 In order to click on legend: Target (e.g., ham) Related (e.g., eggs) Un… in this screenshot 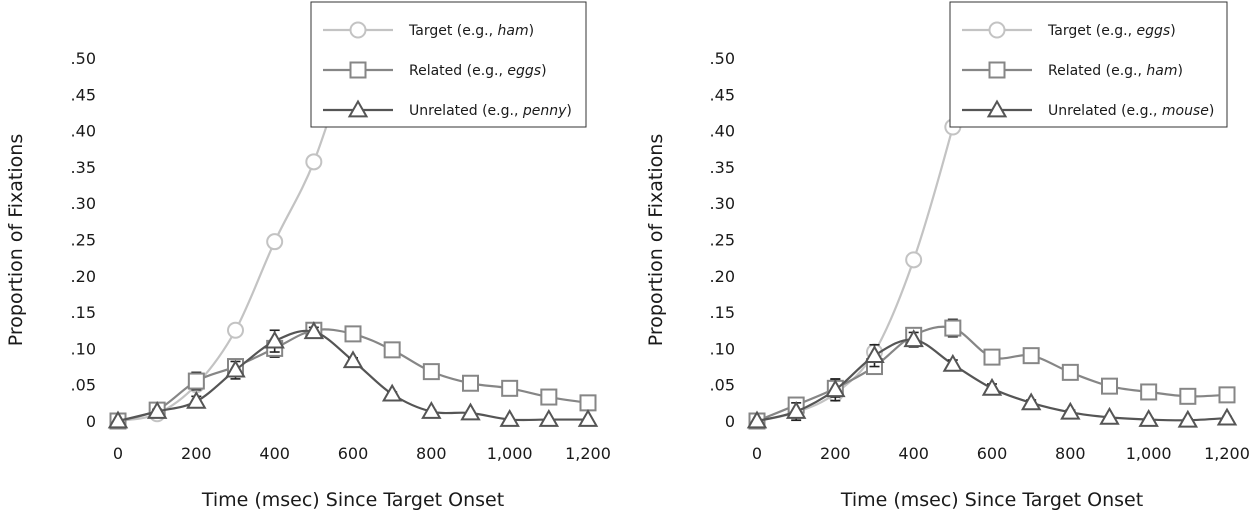, I will do `click(448, 64)`.